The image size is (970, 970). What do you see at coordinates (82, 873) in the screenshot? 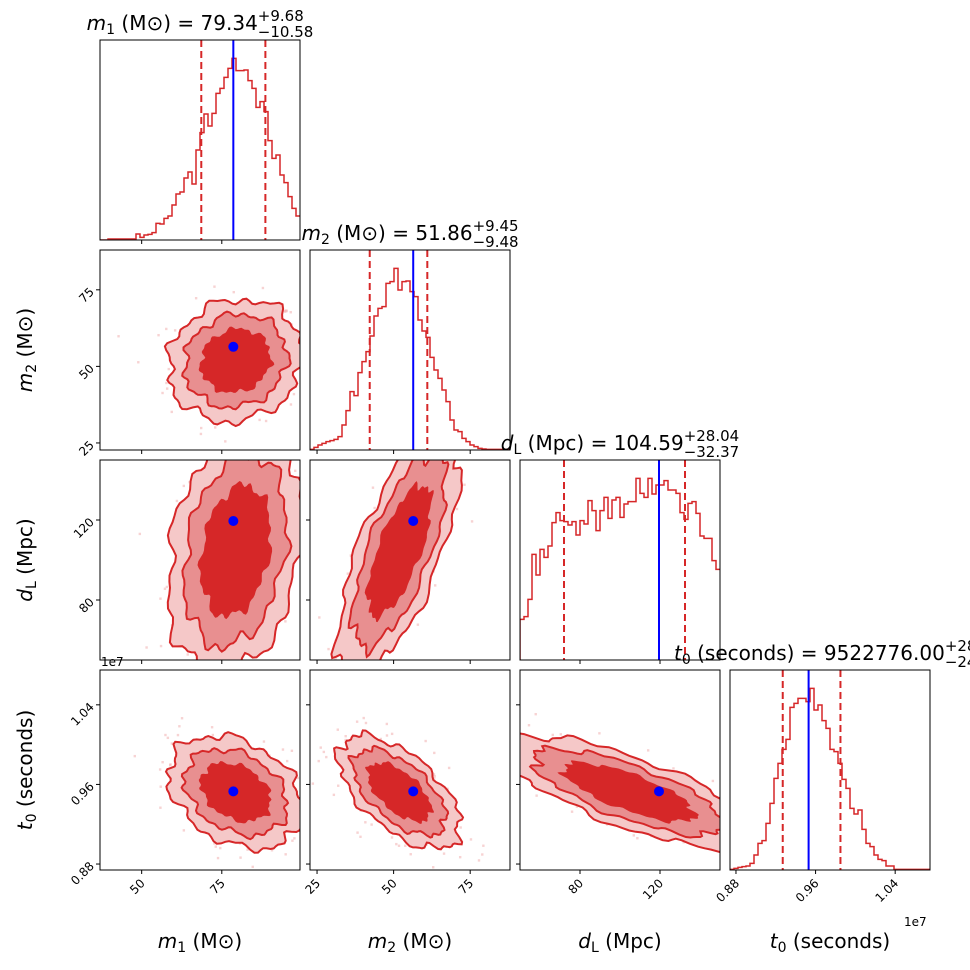
I see `y-tick-label-t0: 0.88` at bounding box center [82, 873].